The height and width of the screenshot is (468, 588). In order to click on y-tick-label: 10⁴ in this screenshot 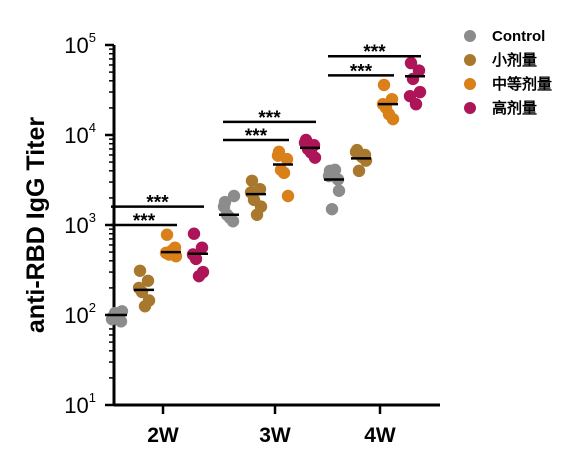, I will do `click(80, 134)`.